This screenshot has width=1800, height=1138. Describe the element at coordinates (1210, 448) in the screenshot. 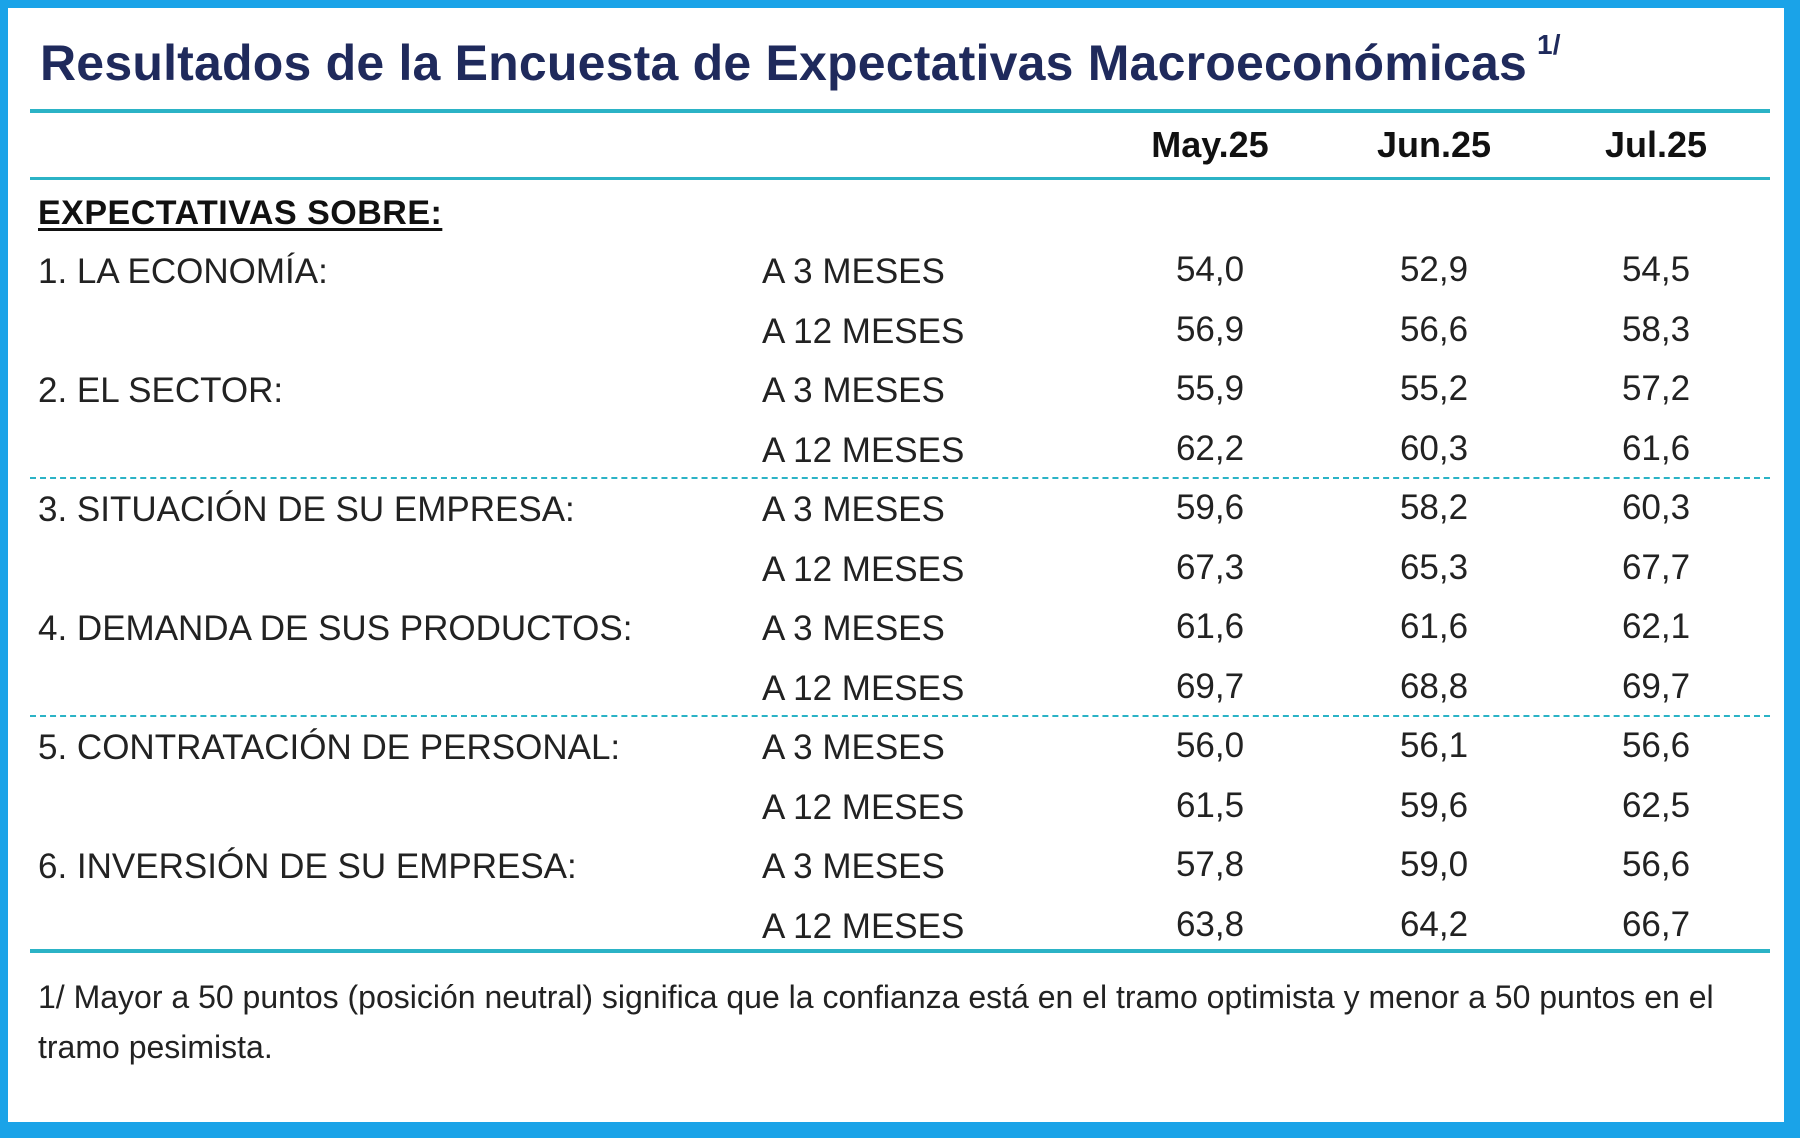

I see `value-cell: 62,2` at that location.